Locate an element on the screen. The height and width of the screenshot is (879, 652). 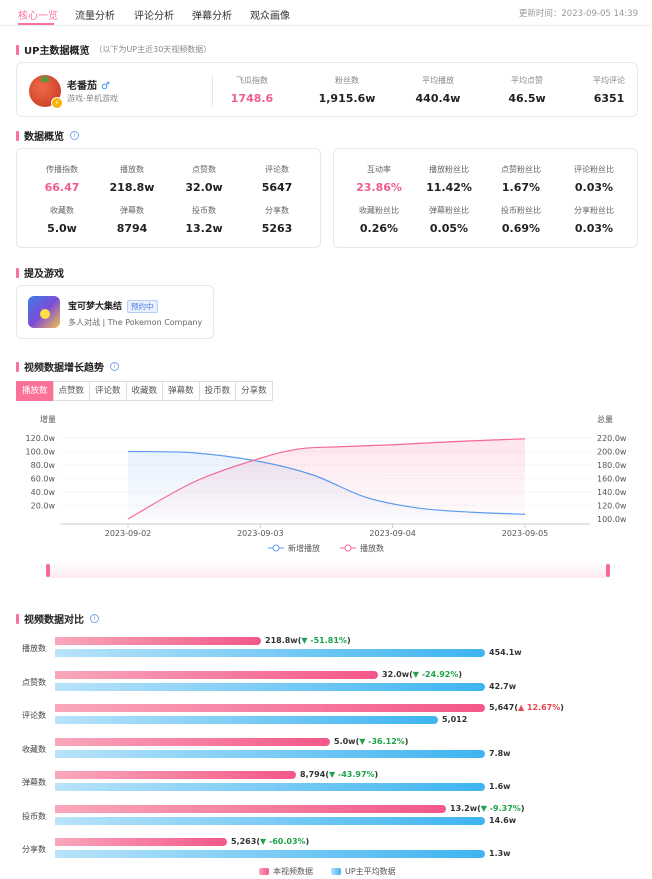
section-subtitle: （以下为UP主近30天视频数据） is located at coordinates (153, 49).